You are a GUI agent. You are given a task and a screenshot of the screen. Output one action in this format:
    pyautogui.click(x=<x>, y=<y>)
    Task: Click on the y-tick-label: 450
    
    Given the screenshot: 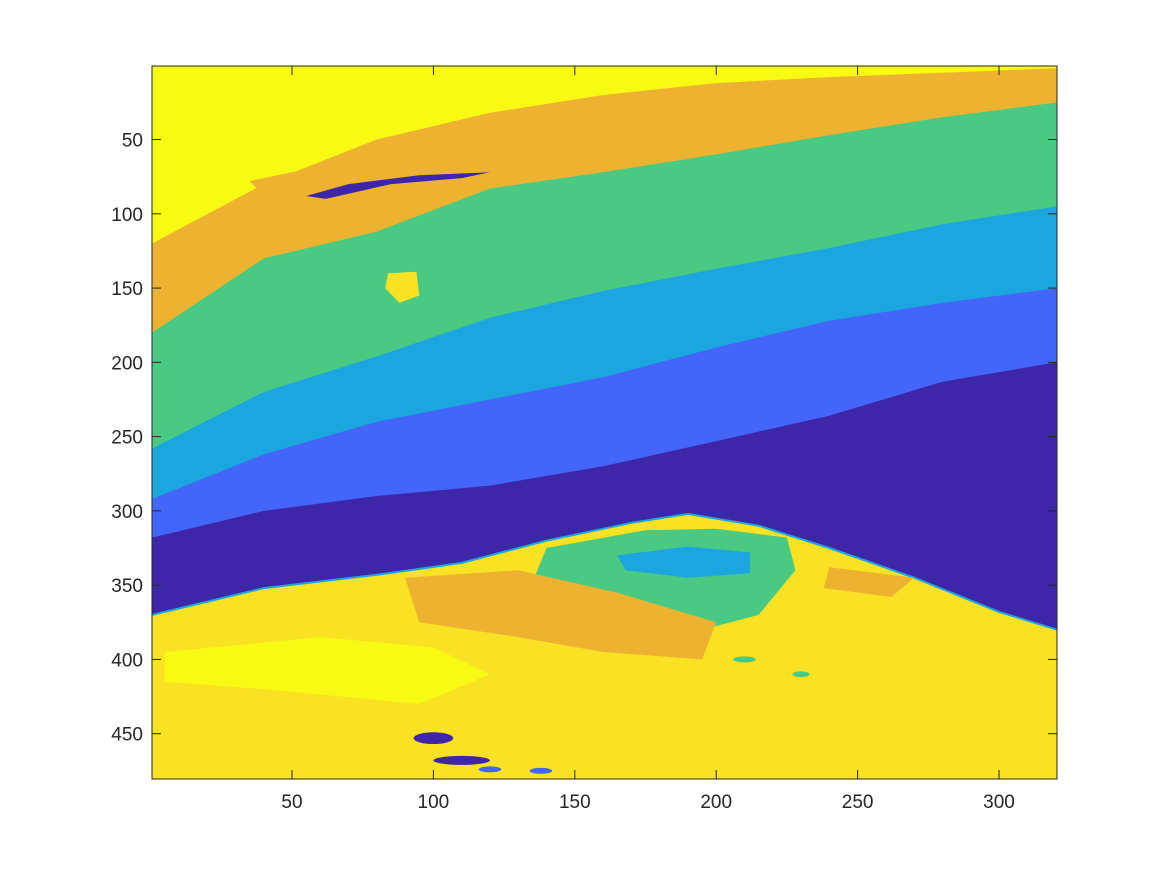 What is the action you would take?
    pyautogui.click(x=127, y=735)
    